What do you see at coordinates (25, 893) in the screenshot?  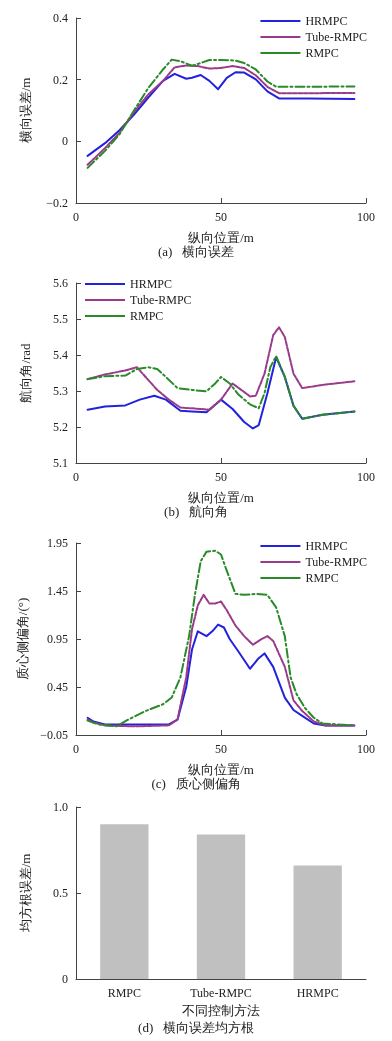 I see `y-axis-title: 均方根误差/m` at bounding box center [25, 893].